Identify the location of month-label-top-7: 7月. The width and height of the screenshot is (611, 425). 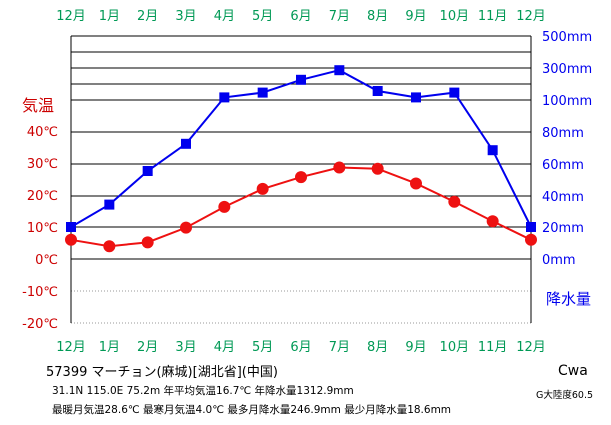
(339, 16).